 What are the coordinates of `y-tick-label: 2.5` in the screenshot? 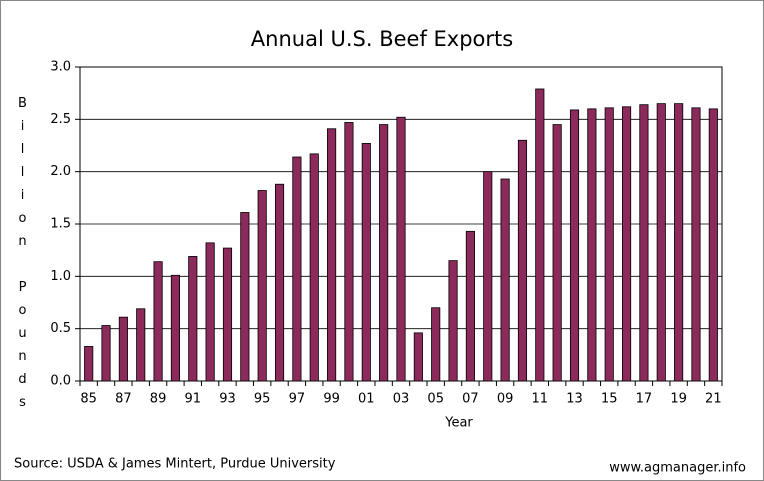 It's located at (60, 119).